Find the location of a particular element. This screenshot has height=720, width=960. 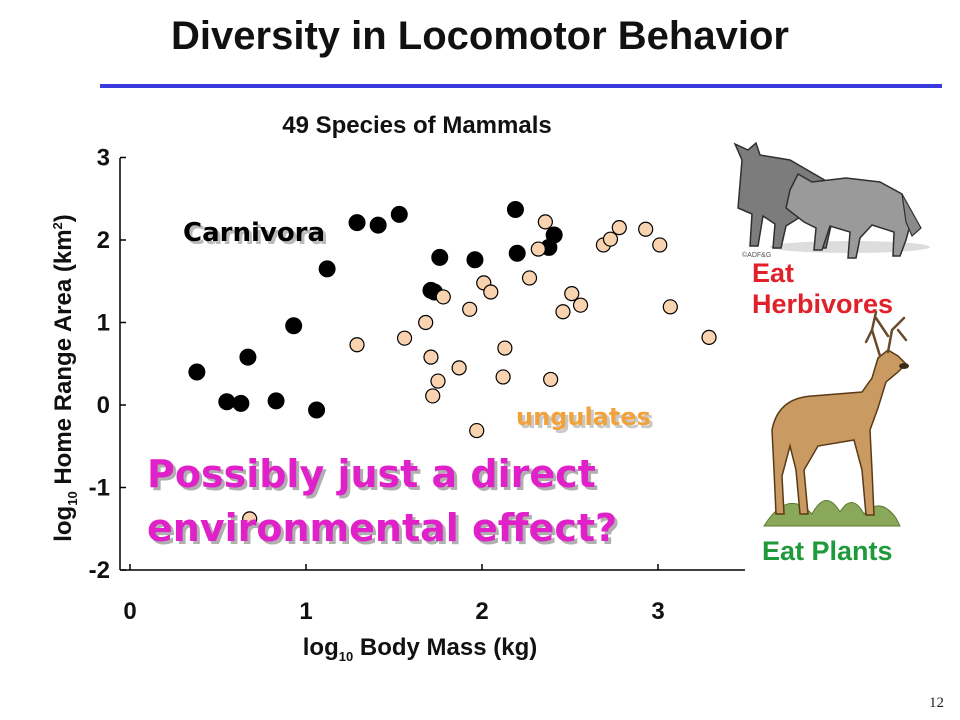

carnivora-label-shadow: Carnivora is located at coordinates (257, 236).